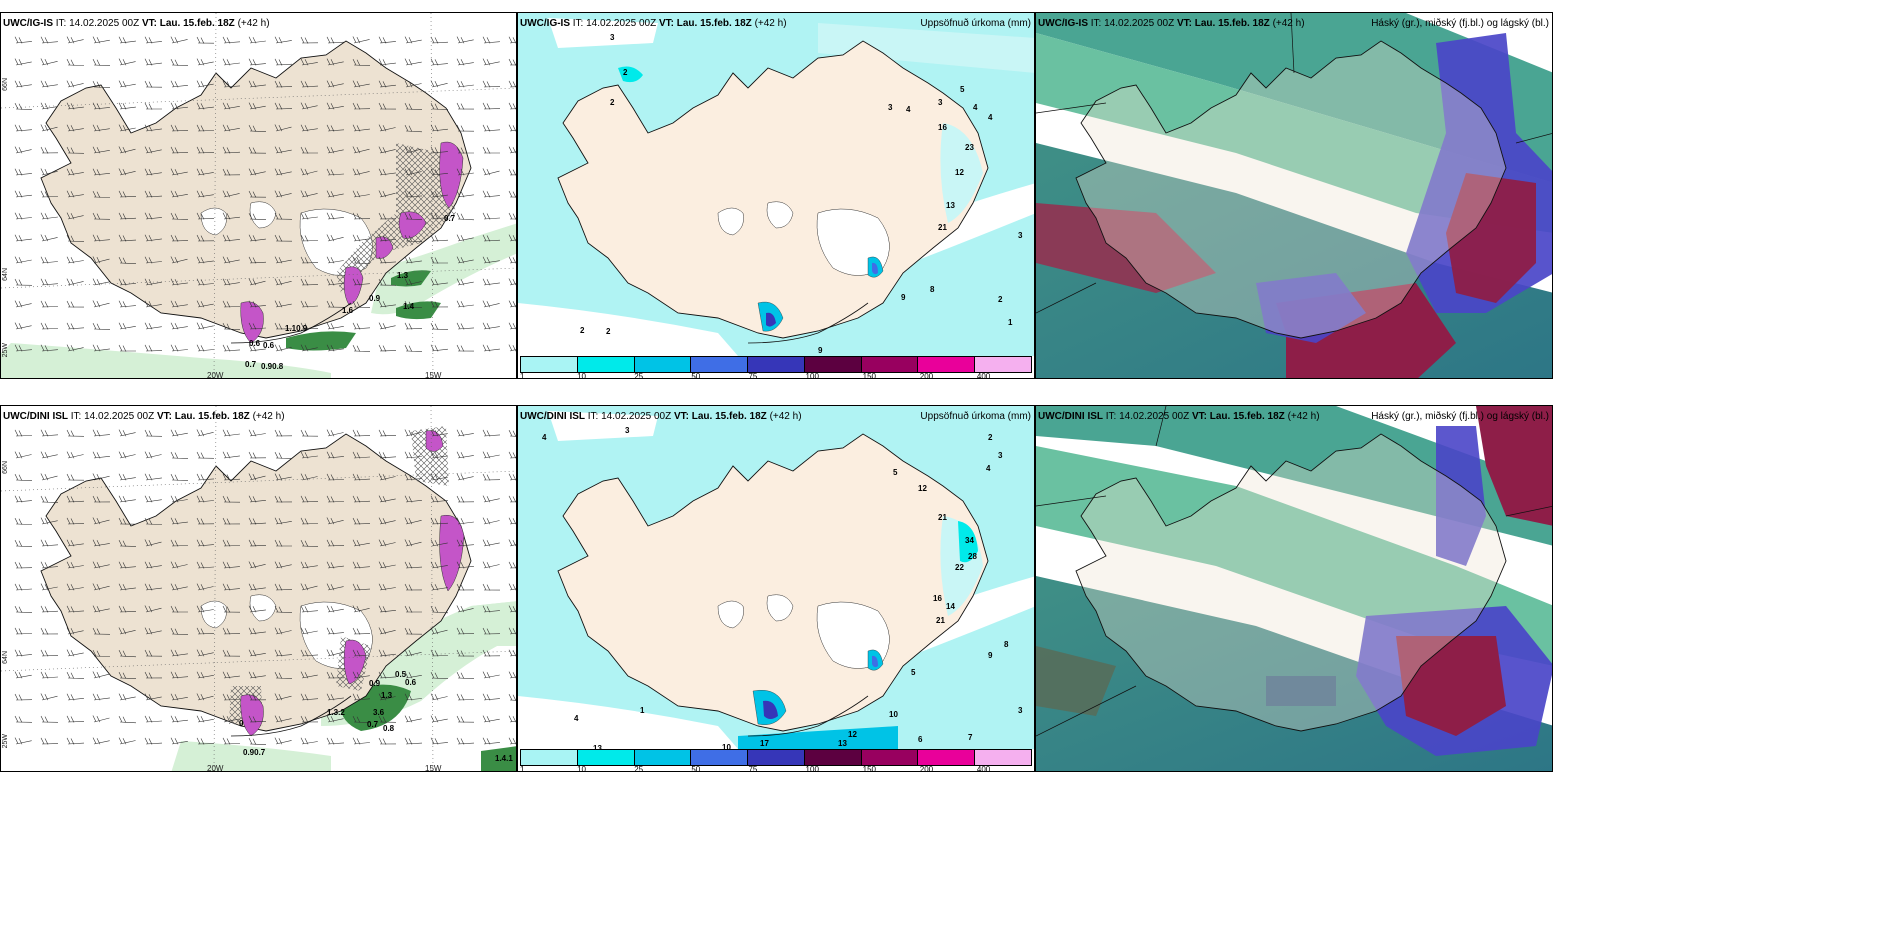  What do you see at coordinates (379, 712) in the screenshot?
I see `wind-value: 3.6` at bounding box center [379, 712].